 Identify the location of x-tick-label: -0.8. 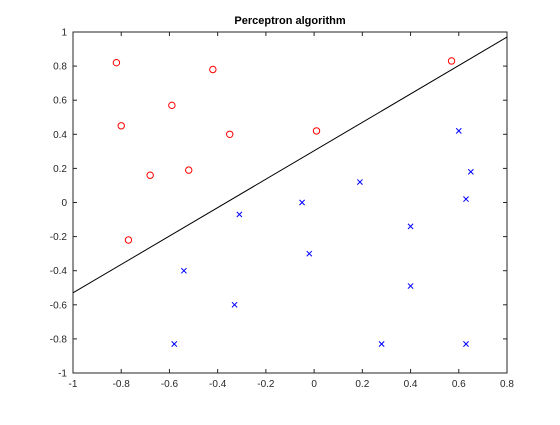
(122, 384).